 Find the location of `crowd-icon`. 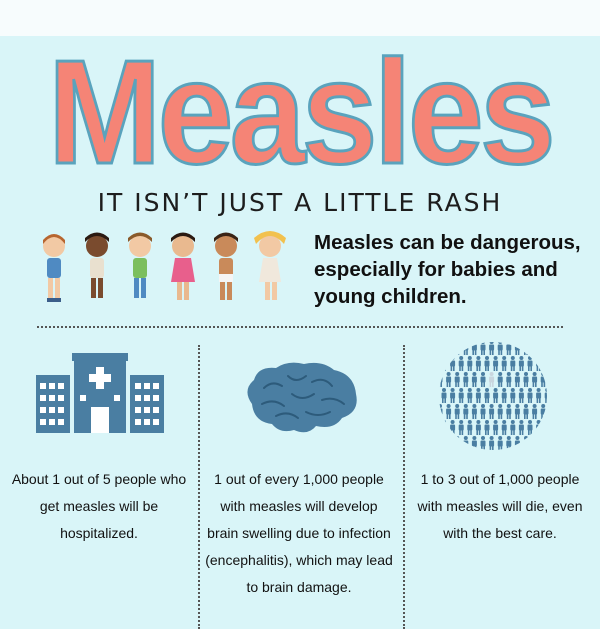

crowd-icon is located at coordinates (493, 396).